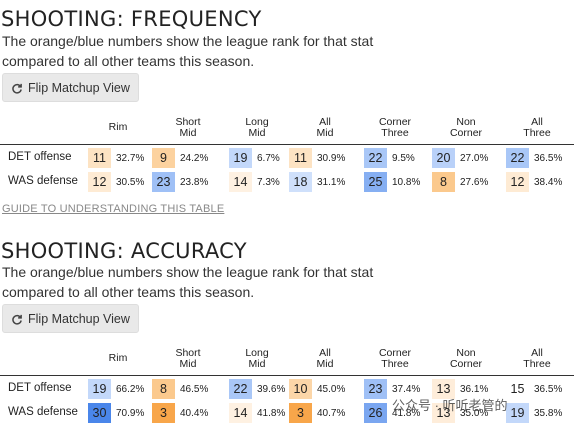 Image resolution: width=580 pixels, height=423 pixels. What do you see at coordinates (194, 413) in the screenshot?
I see `pct-value: 40.4%` at bounding box center [194, 413].